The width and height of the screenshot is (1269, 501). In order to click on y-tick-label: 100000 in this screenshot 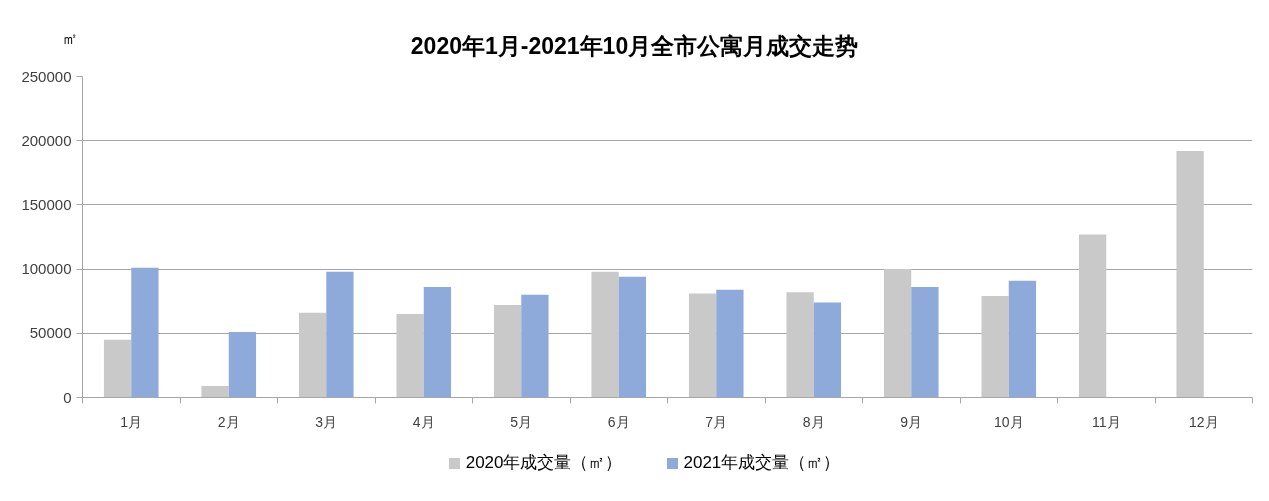, I will do `click(46, 269)`.